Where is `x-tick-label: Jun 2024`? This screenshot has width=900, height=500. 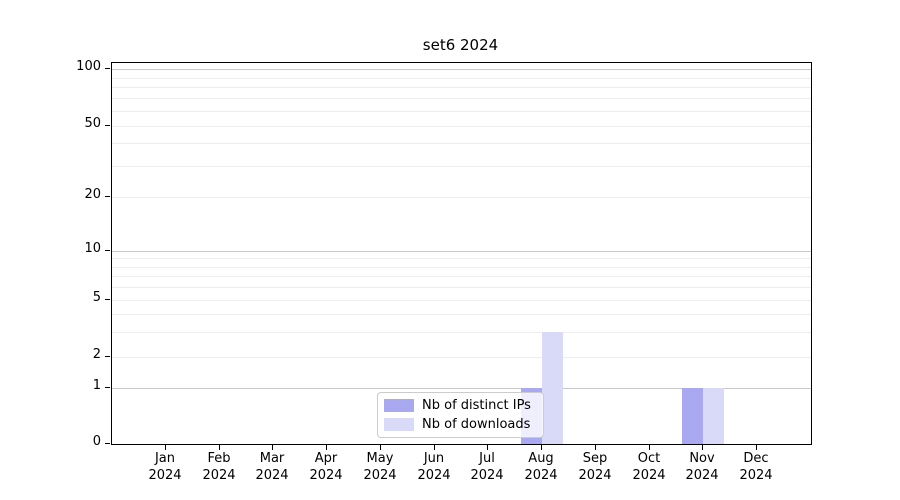
x-tick-label: Jun 2024 is located at coordinates (434, 467).